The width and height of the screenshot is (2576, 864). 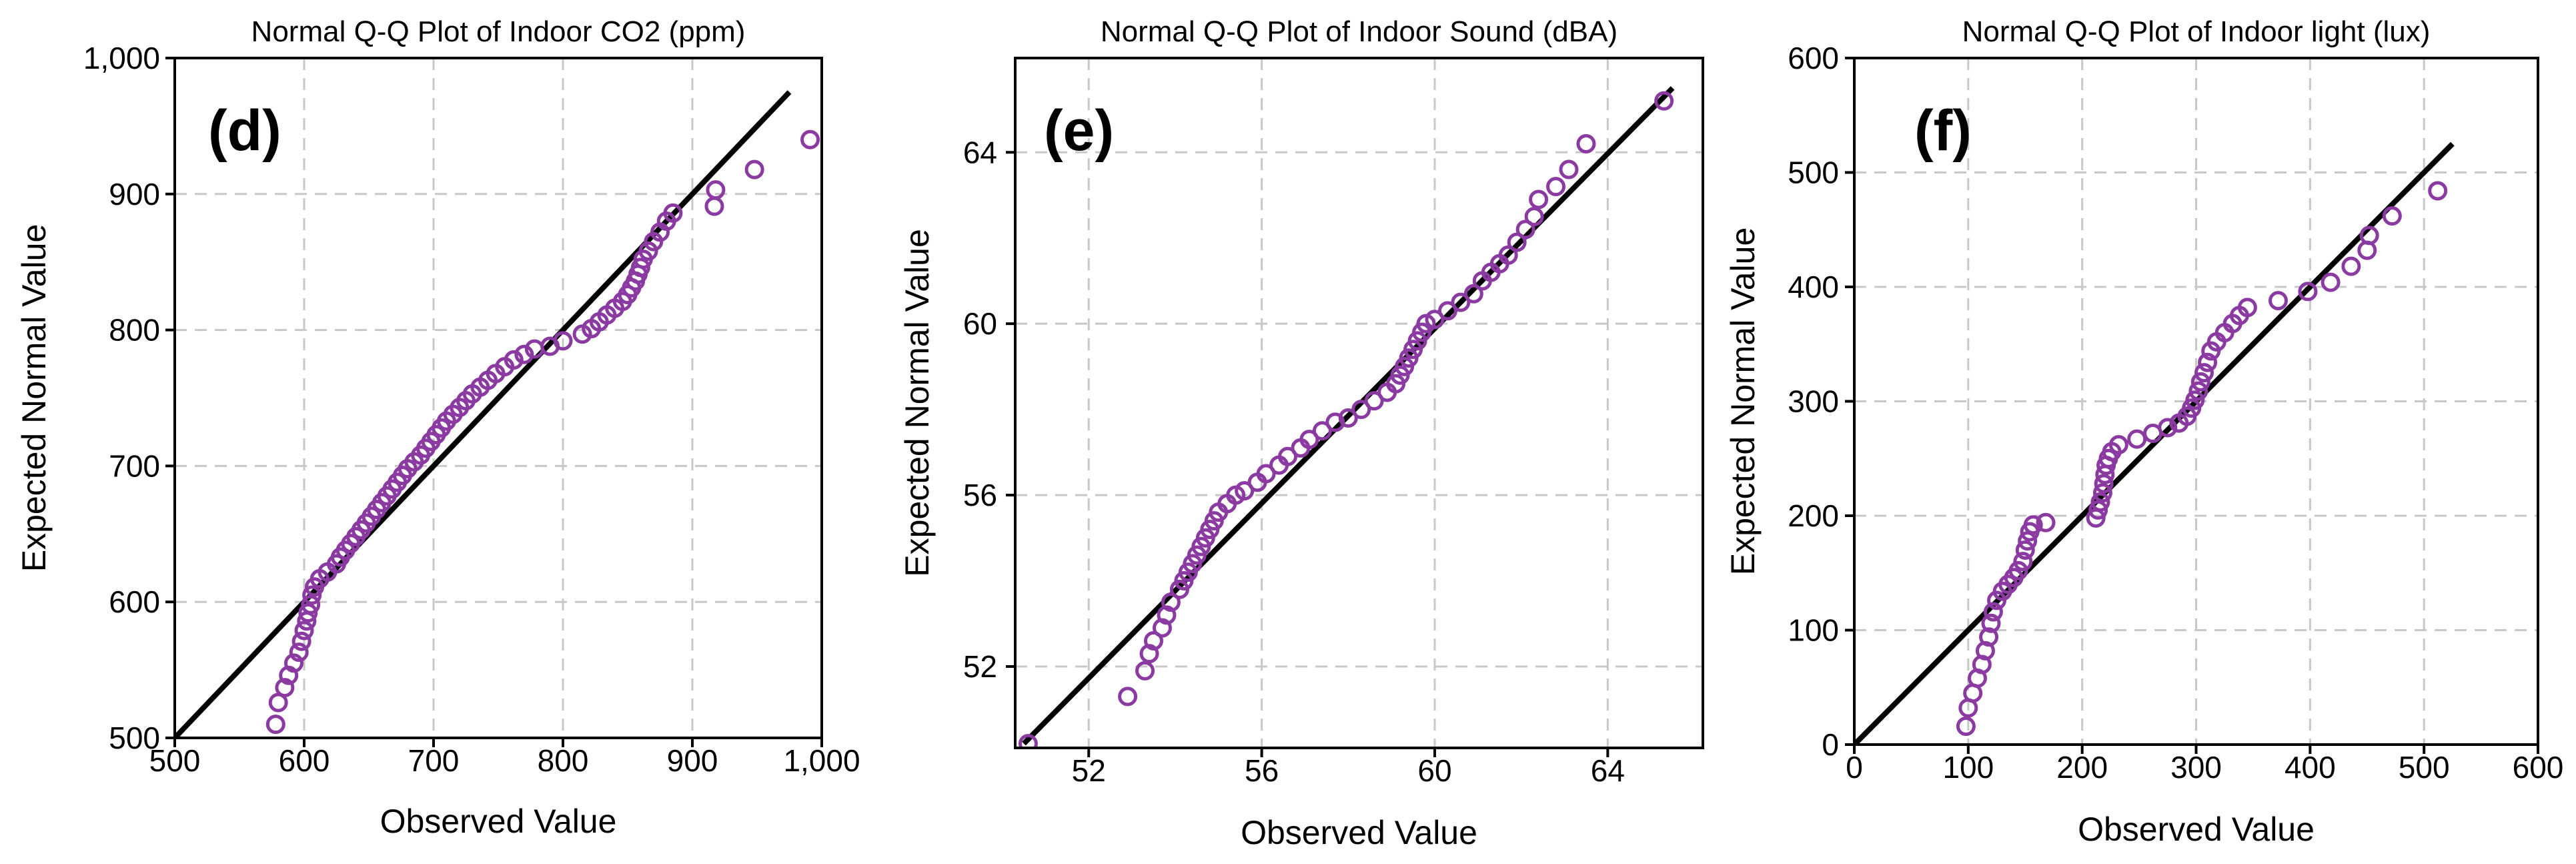 What do you see at coordinates (563, 761) in the screenshot?
I see `x-tick-label: 800` at bounding box center [563, 761].